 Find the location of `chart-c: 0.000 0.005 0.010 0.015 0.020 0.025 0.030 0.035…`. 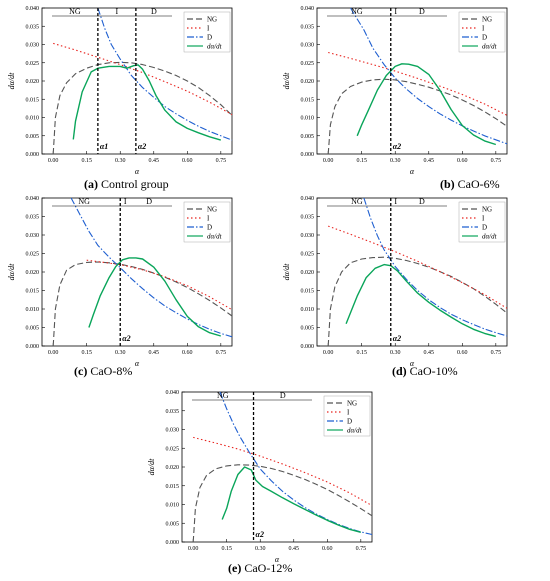

chart-c: 0.000 0.005 0.010 0.015 0.020 0.025 0.030 0.035… is located at coordinates (120, 282).